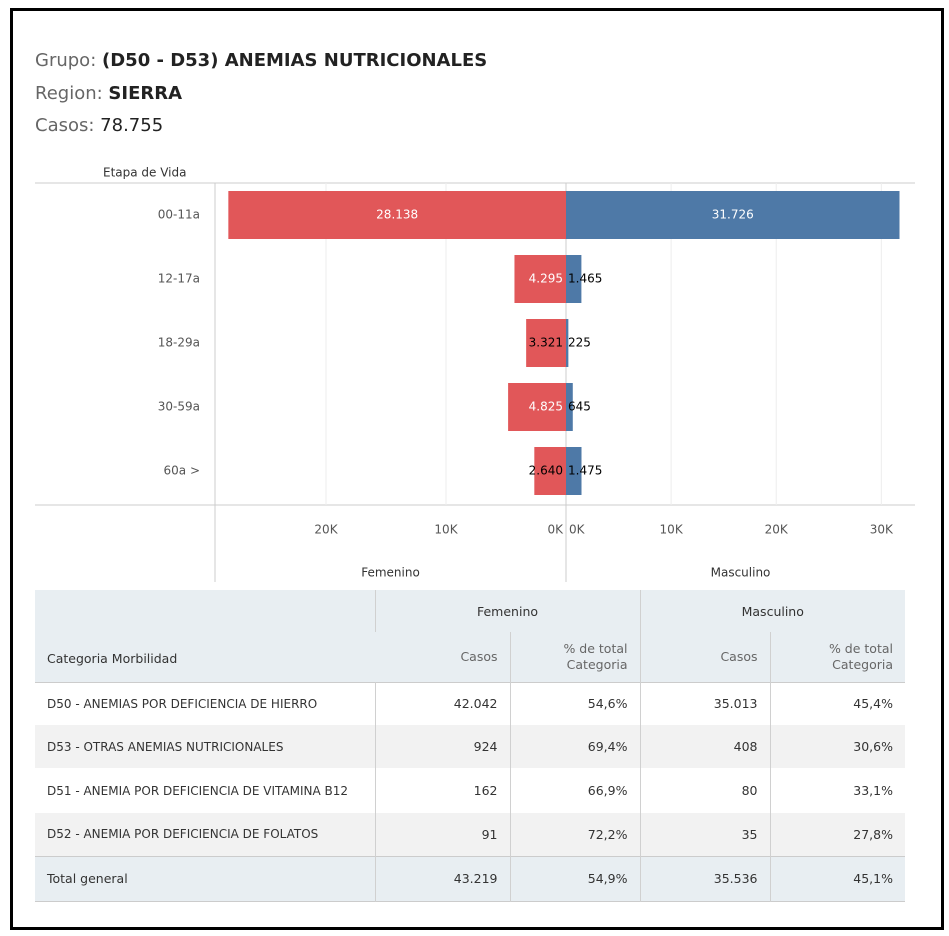 Image resolution: width=949 pixels, height=936 pixels. What do you see at coordinates (183, 834) in the screenshot?
I see `cell: D52 - ANEMIA POR DEFICIENCIA DE FOLATOS` at bounding box center [183, 834].